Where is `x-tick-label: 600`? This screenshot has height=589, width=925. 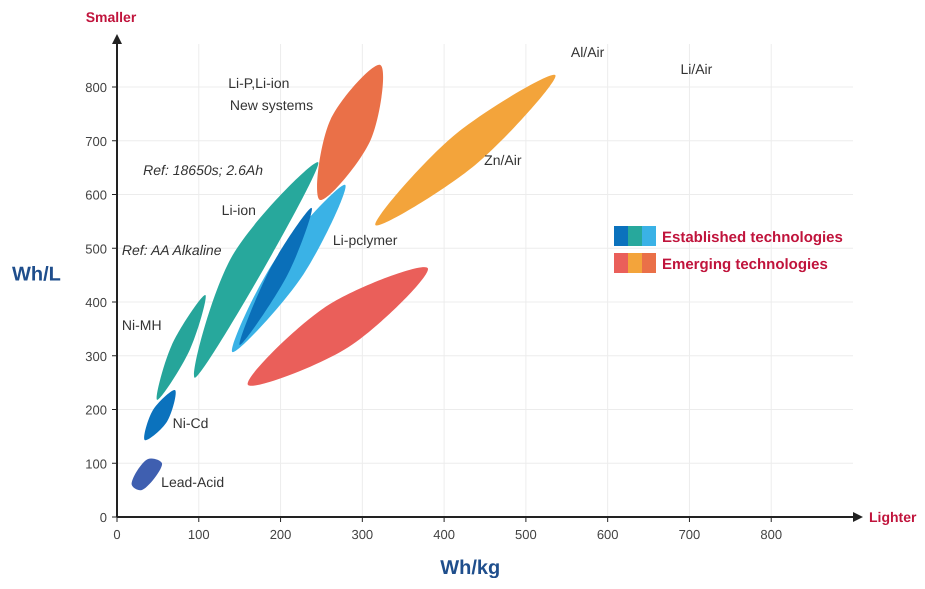
x-tick-label: 600 is located at coordinates (607, 534).